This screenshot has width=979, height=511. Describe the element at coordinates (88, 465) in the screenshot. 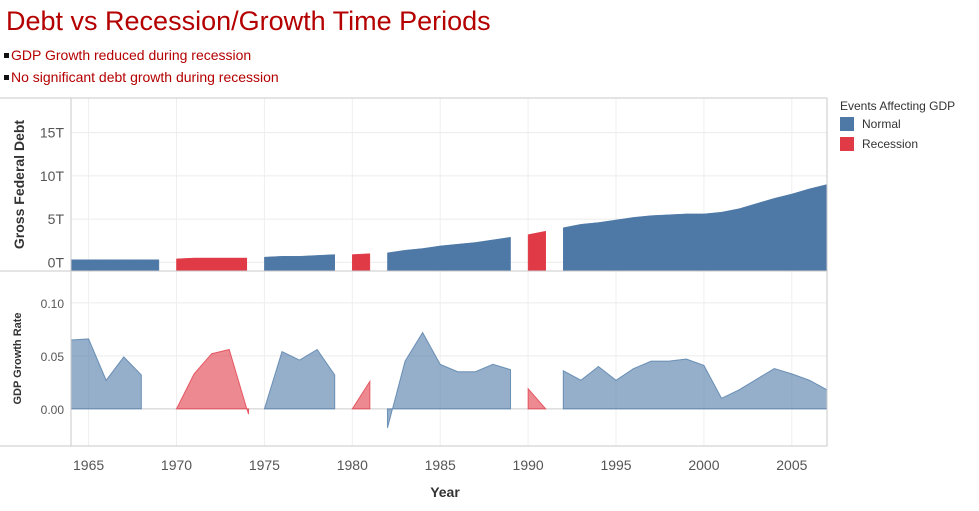

I see `x-tick-label: 1965` at that location.